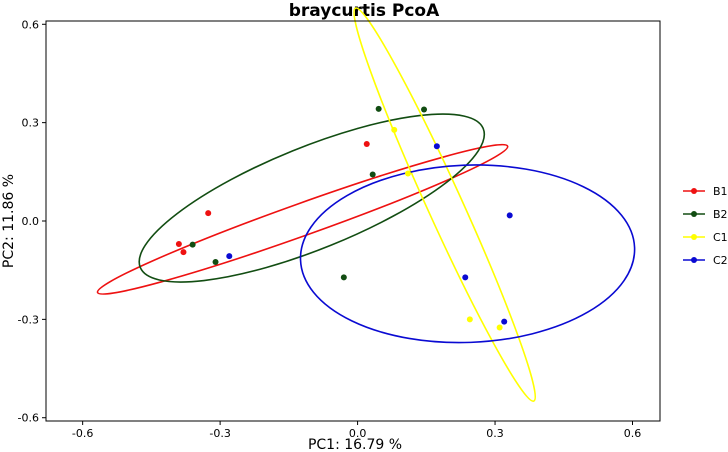 This screenshot has height=452, width=728. What do you see at coordinates (28, 319) in the screenshot?
I see `y-tick-label: -0.3` at bounding box center [28, 319].